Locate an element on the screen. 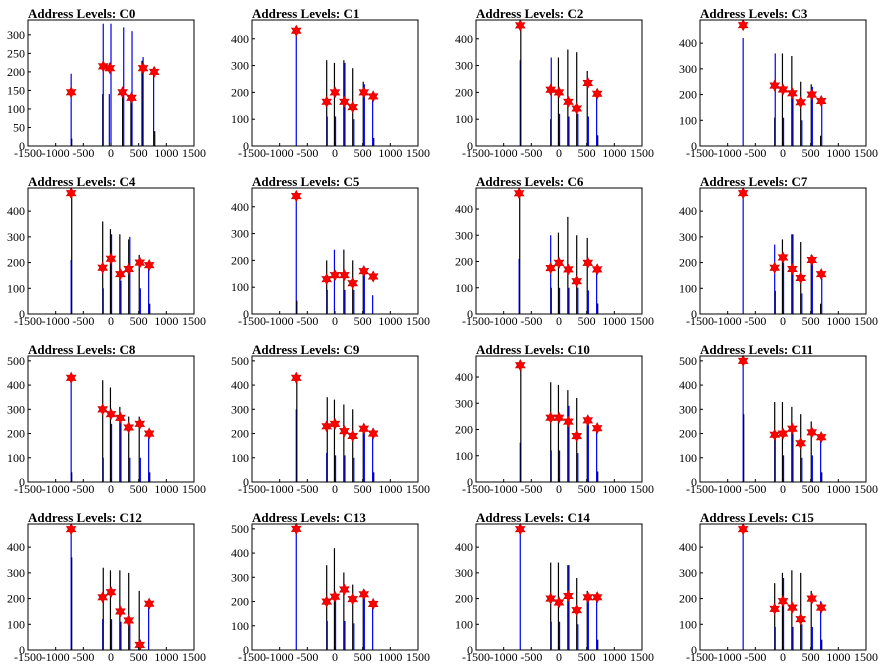 This screenshot has height=672, width=896. chart-title: Address Levels: C3 is located at coordinates (754, 13).